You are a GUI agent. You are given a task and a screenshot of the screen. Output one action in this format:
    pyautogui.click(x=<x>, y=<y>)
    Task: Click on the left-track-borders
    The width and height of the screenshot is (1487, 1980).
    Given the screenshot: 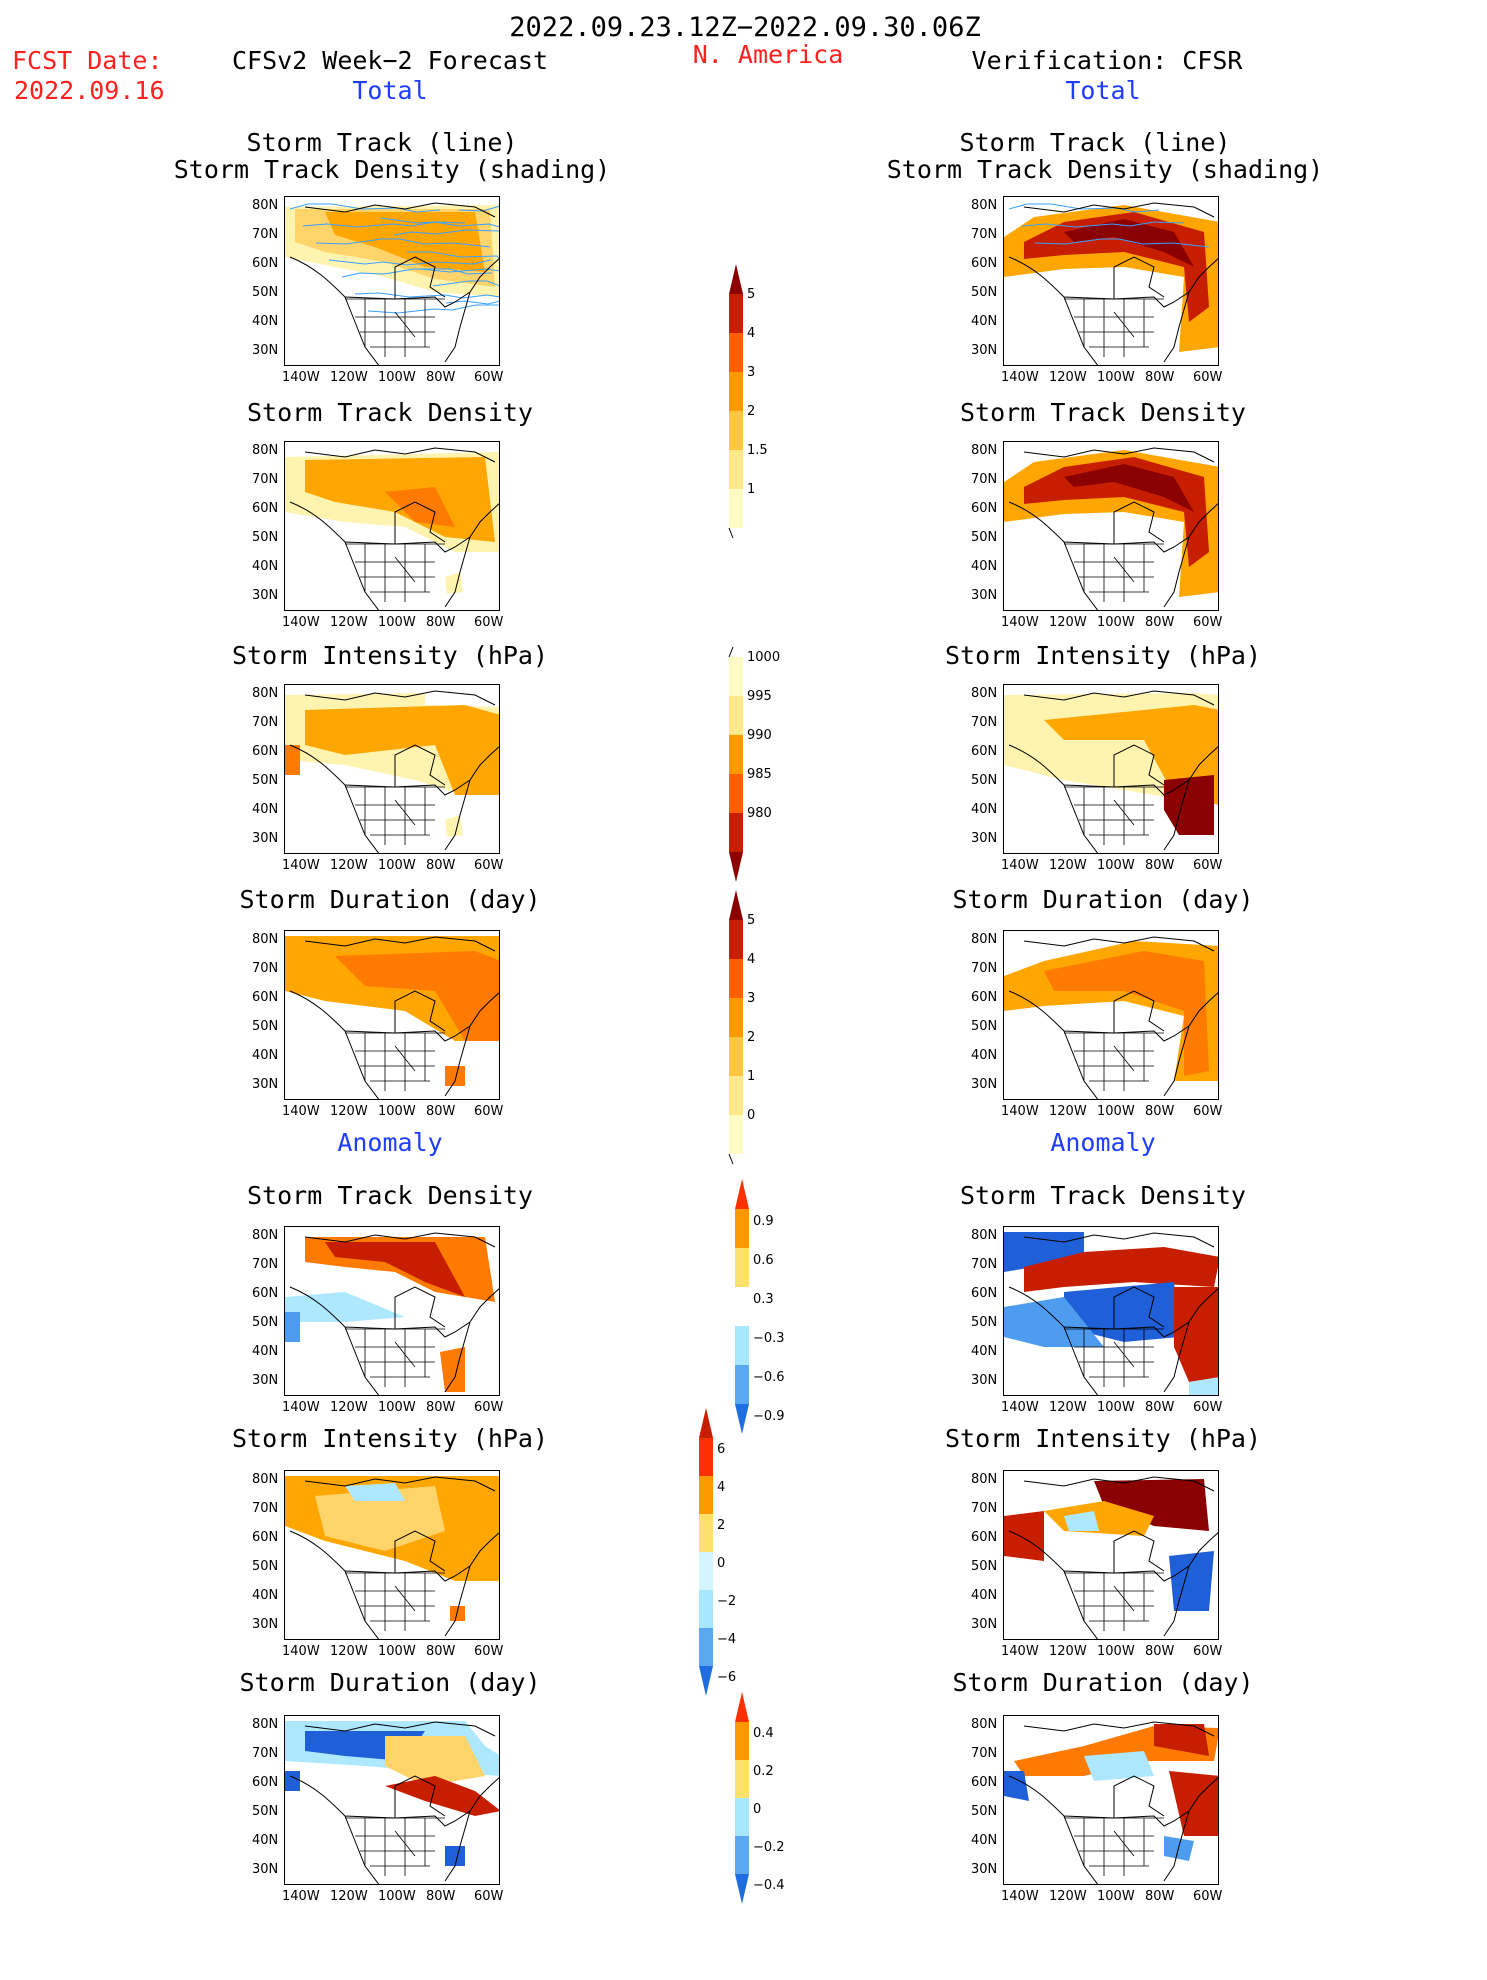 What is the action you would take?
    pyautogui.click(x=395, y=327)
    